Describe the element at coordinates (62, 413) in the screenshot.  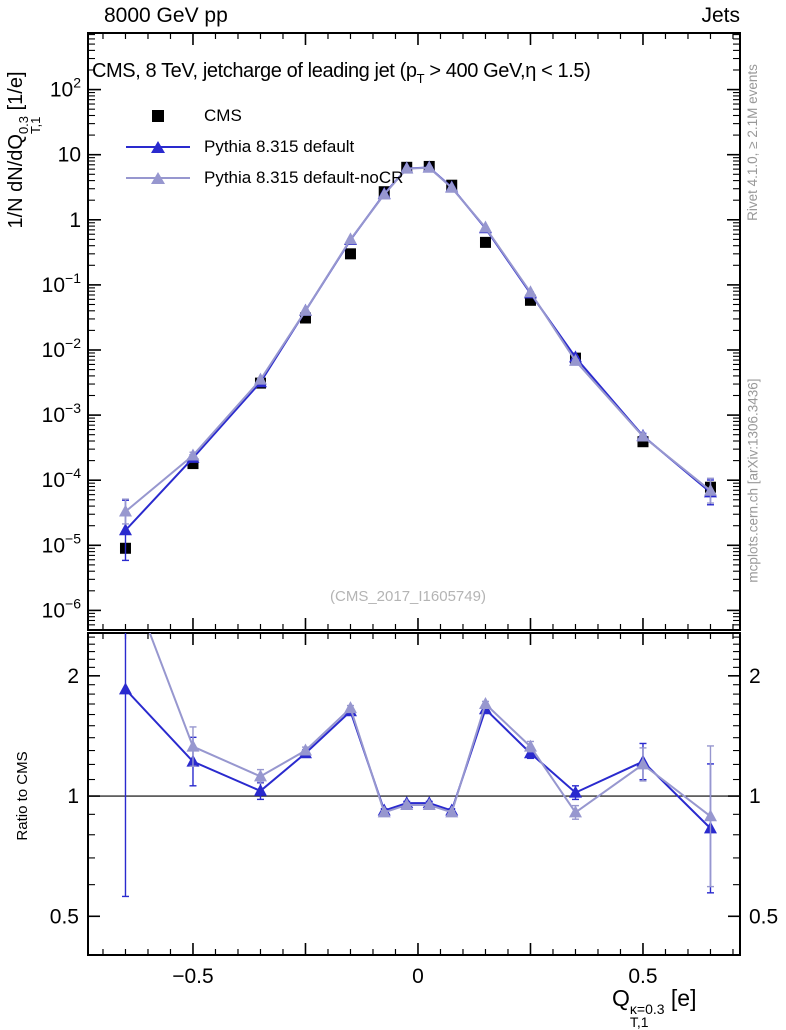
I see `svg-text: 10⁻³` at that location.